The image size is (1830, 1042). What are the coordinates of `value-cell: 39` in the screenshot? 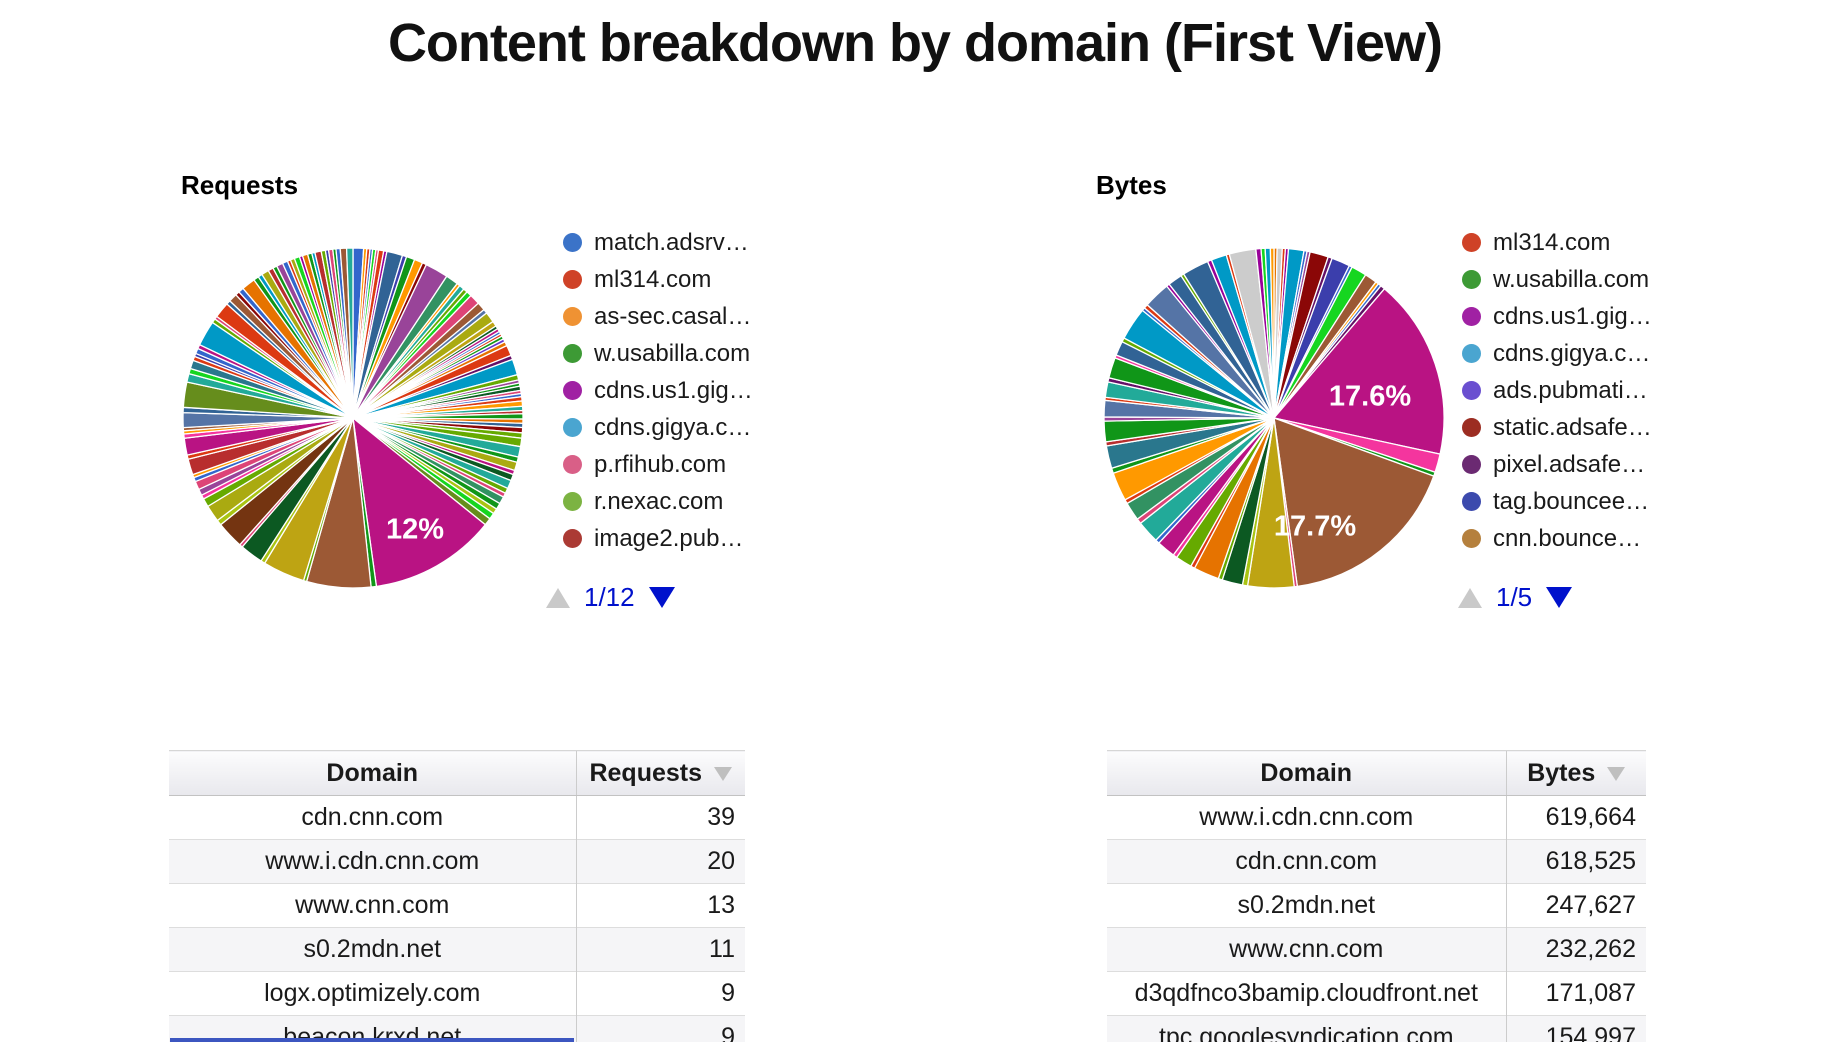 It's located at (660, 817).